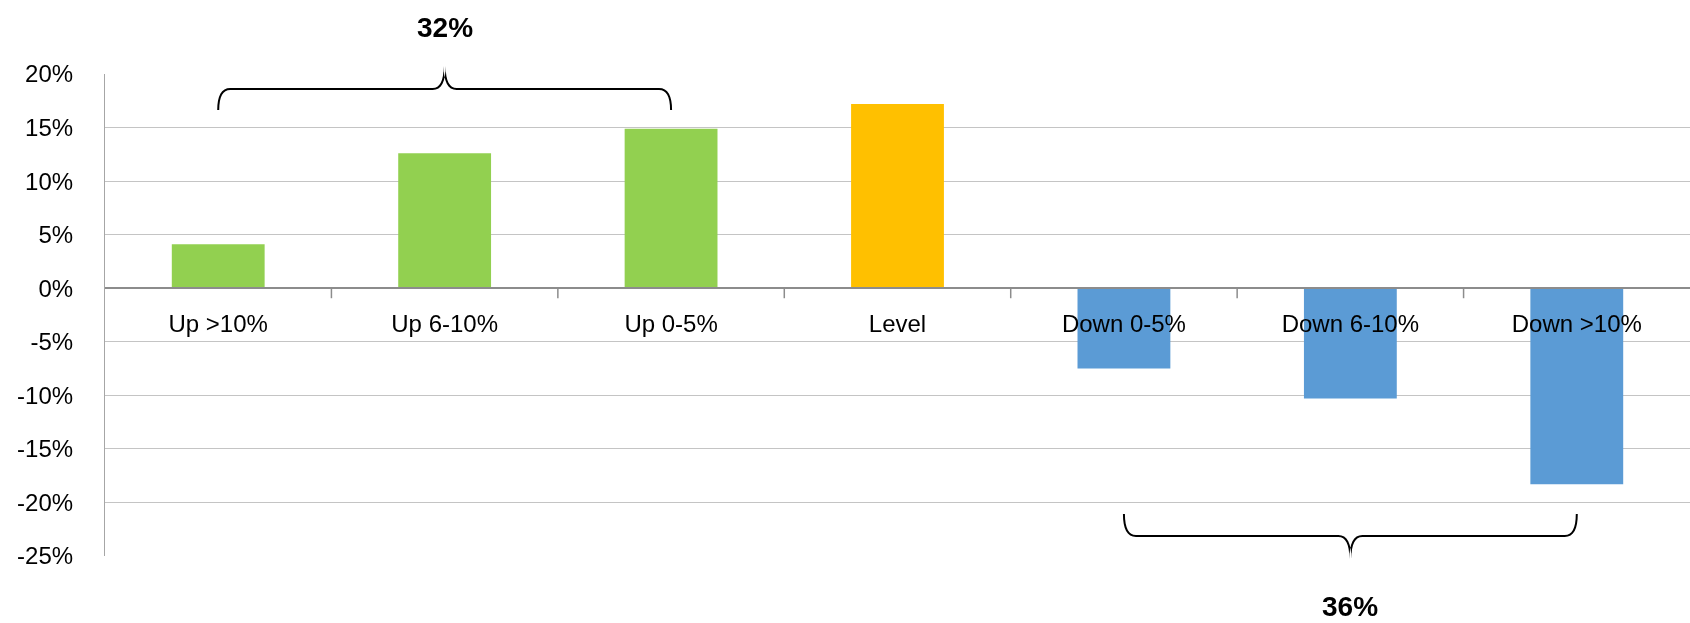 This screenshot has width=1690, height=623. Describe the element at coordinates (56, 235) in the screenshot. I see `y-tick-label: 5%` at that location.